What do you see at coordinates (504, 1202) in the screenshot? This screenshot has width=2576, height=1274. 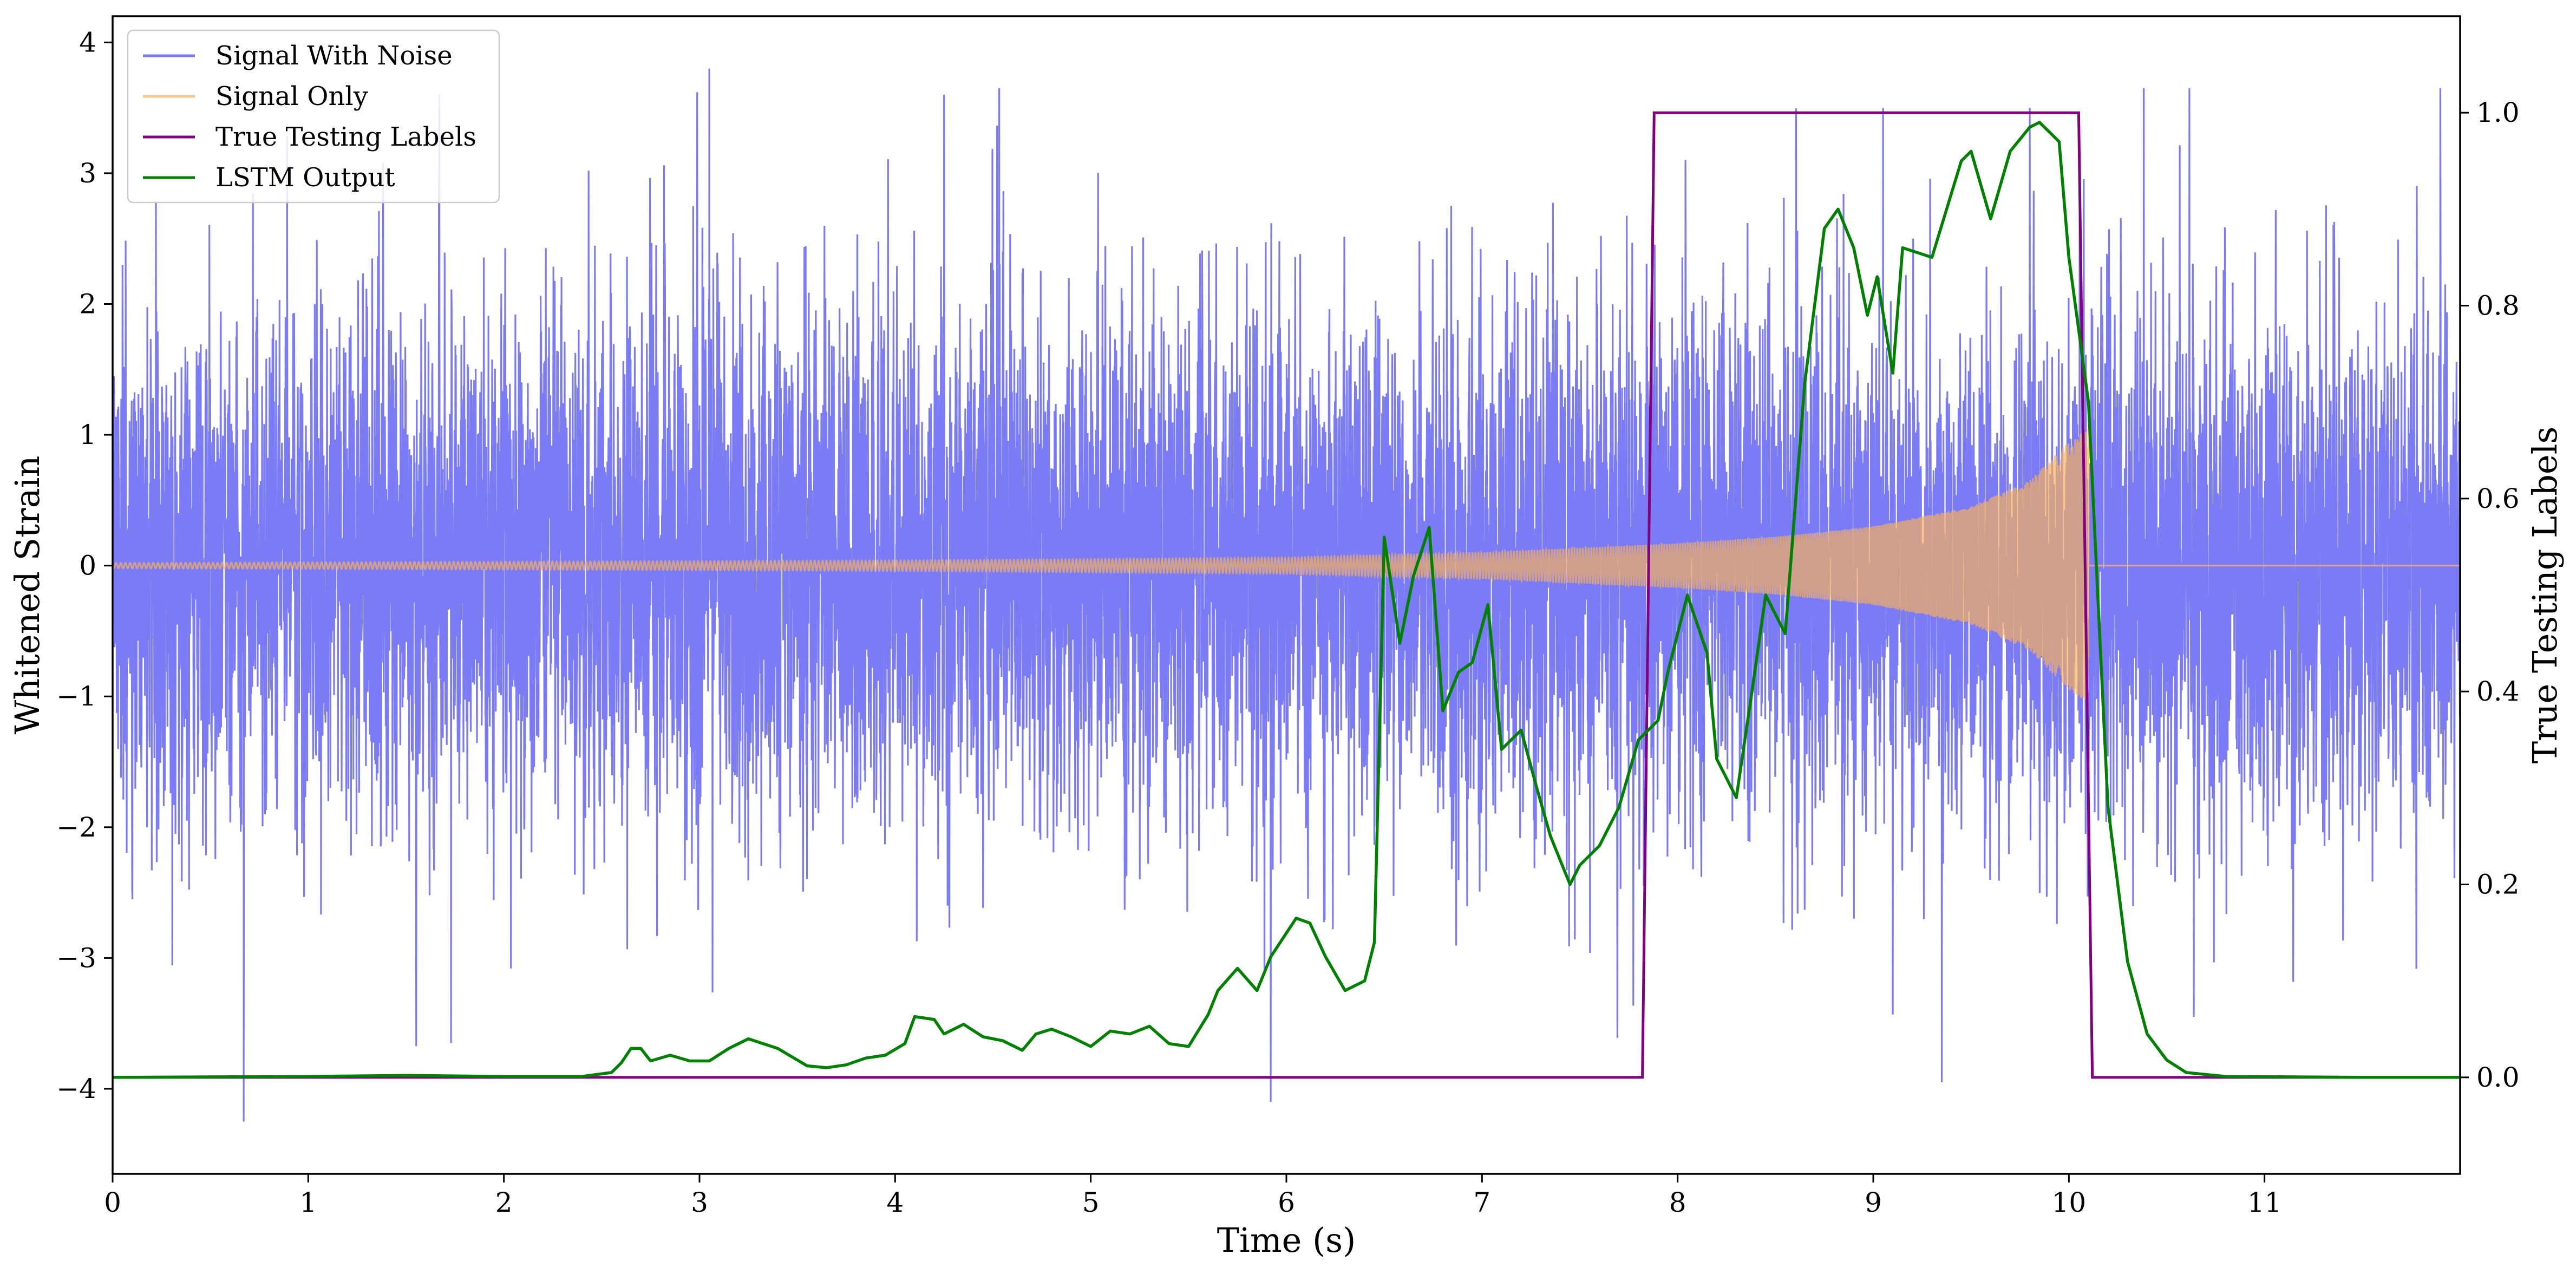 I see `x-tick-label: 2` at bounding box center [504, 1202].